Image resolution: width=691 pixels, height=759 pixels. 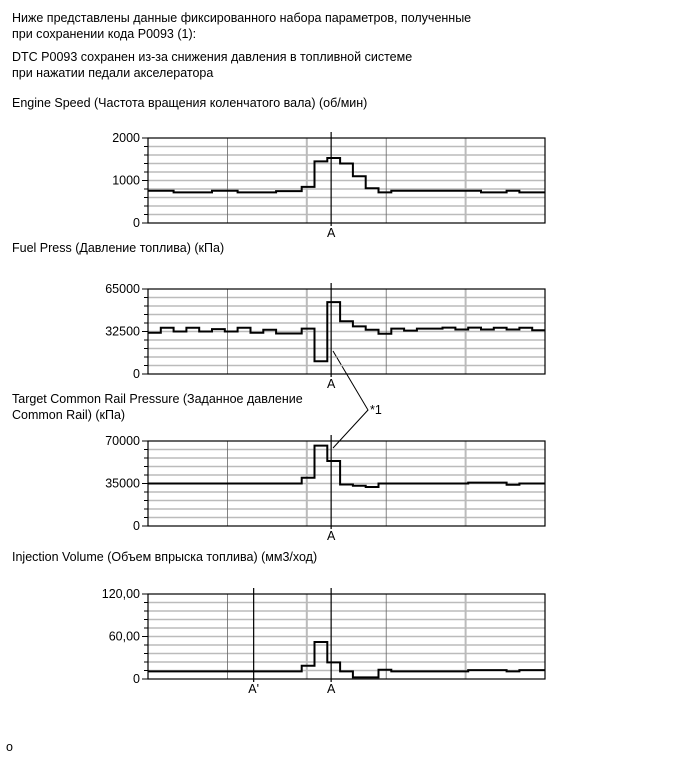 I want to click on y-tick-label: 70000, so click(x=122, y=441).